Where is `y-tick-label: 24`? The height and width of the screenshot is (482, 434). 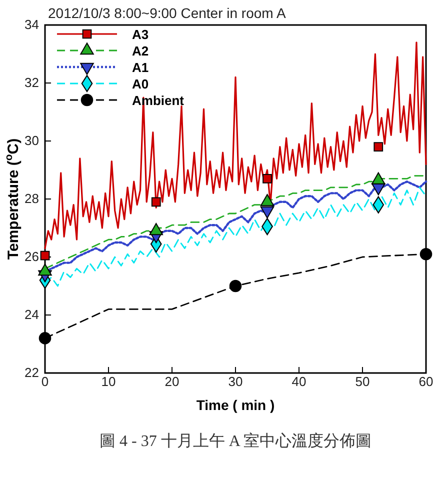
y-tick-label: 24 is located at coordinates (31, 314).